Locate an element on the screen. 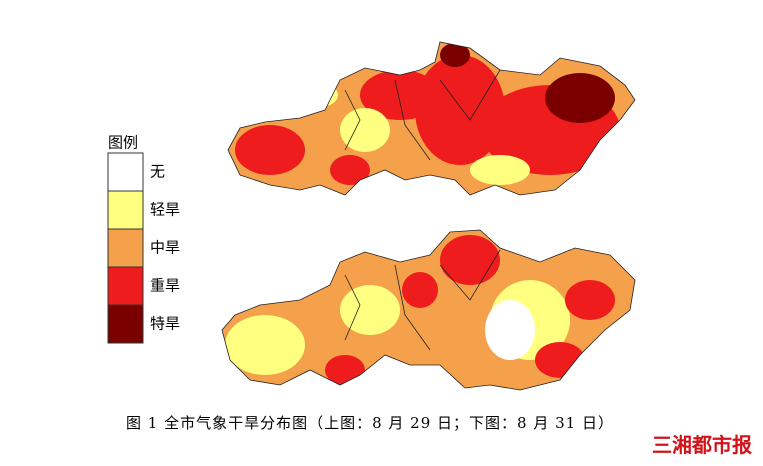  legend-title: 图例 is located at coordinates (123, 143).